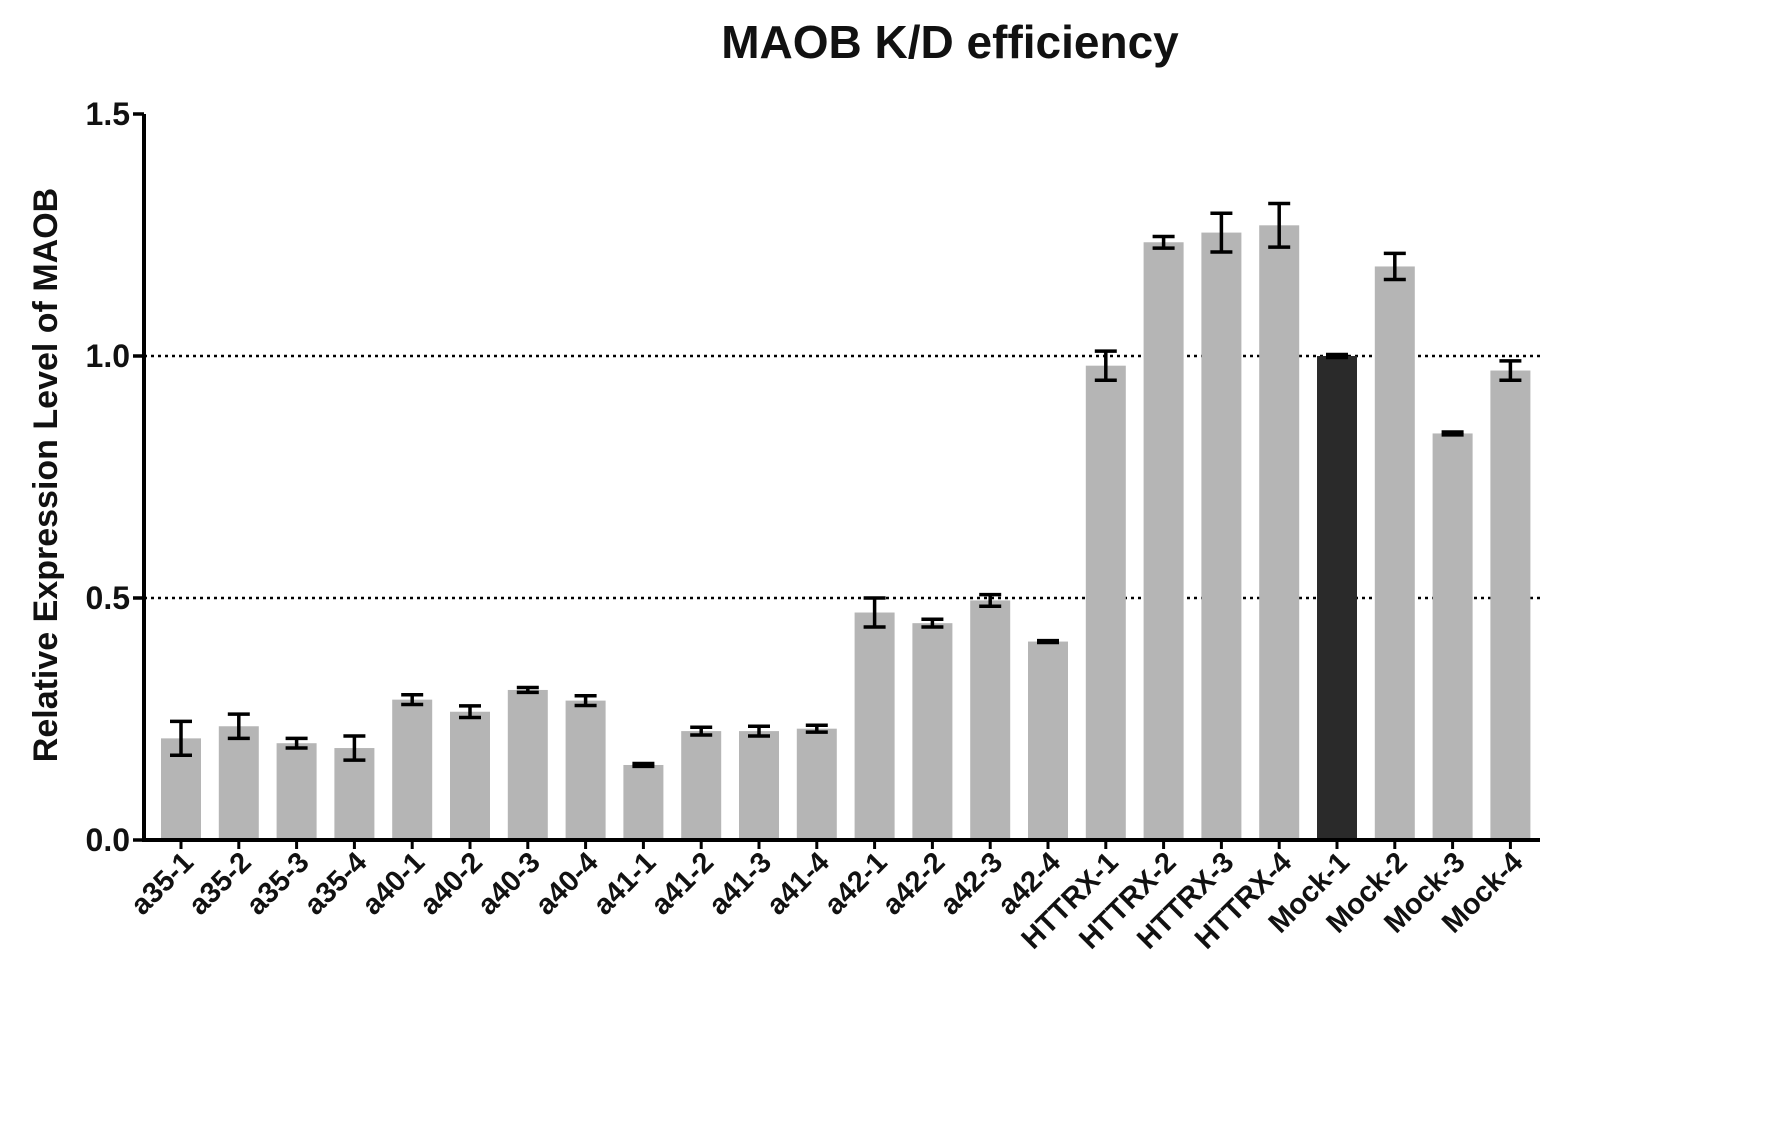 This screenshot has height=1127, width=1772. I want to click on x-tick-label: a40-2, so click(451, 883).